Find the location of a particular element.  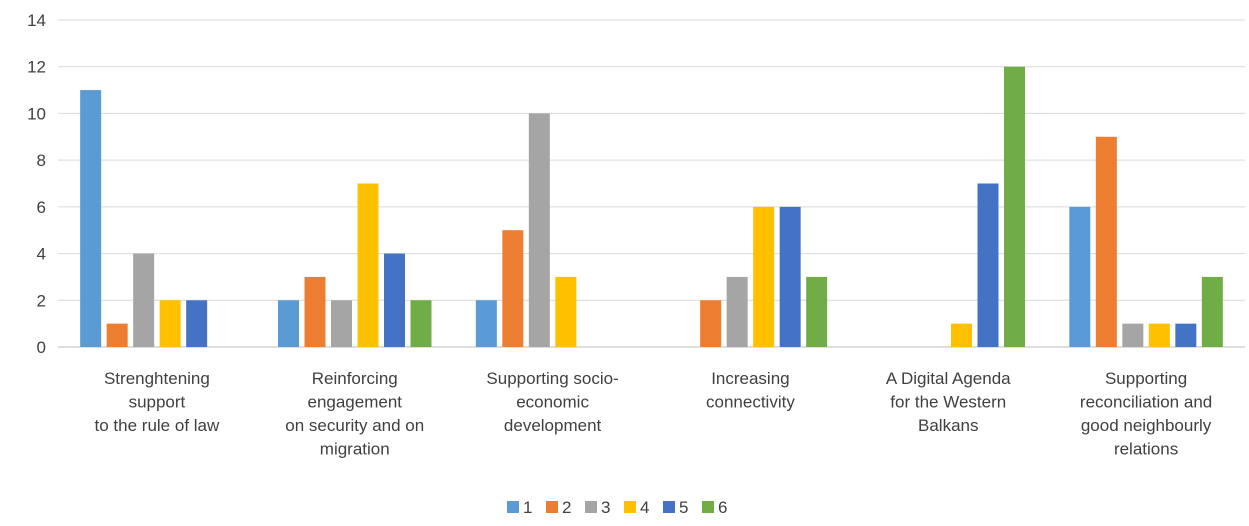

legend-item-6: 6 is located at coordinates (714, 507).